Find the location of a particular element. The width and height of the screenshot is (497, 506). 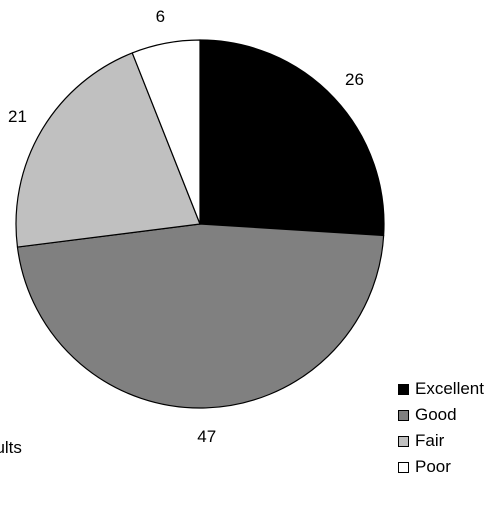

legend-item-good: Good is located at coordinates (447, 415).